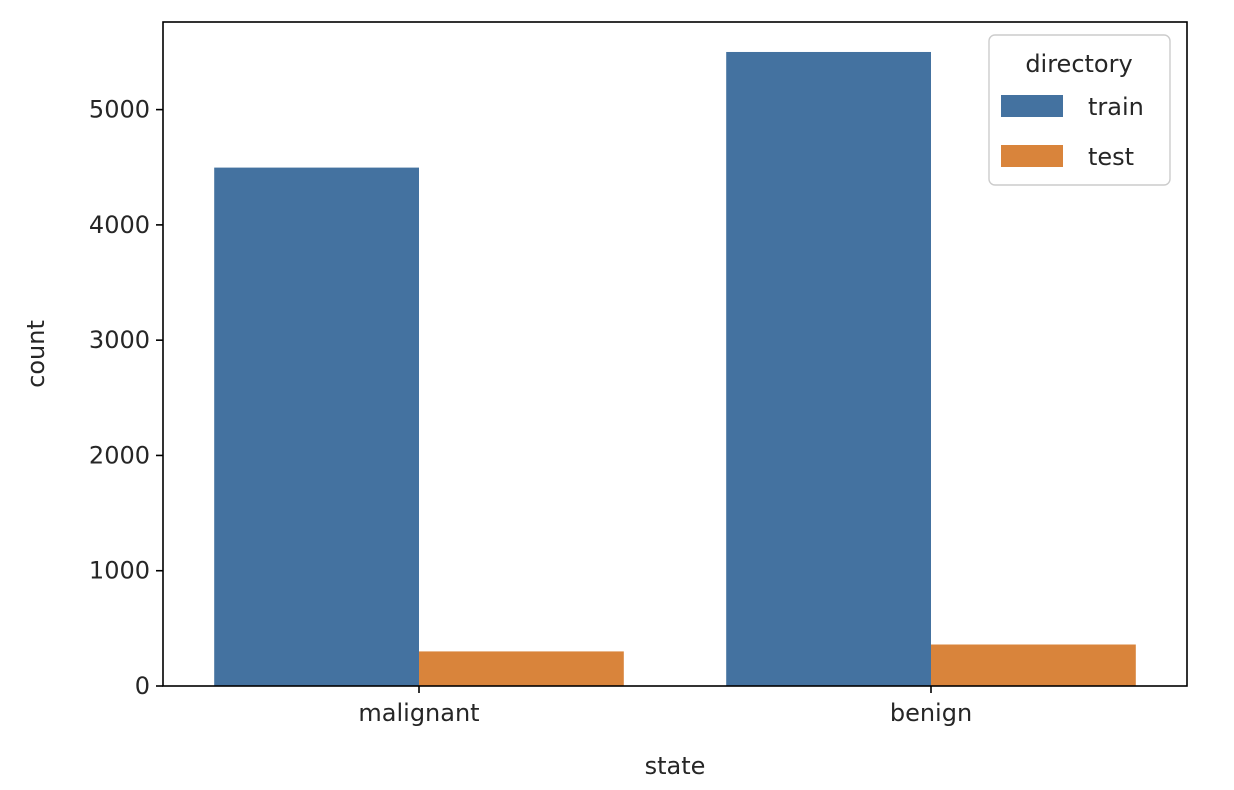 The height and width of the screenshot is (790, 1234). Describe the element at coordinates (675, 766) in the screenshot. I see `x-axis-label: state` at that location.